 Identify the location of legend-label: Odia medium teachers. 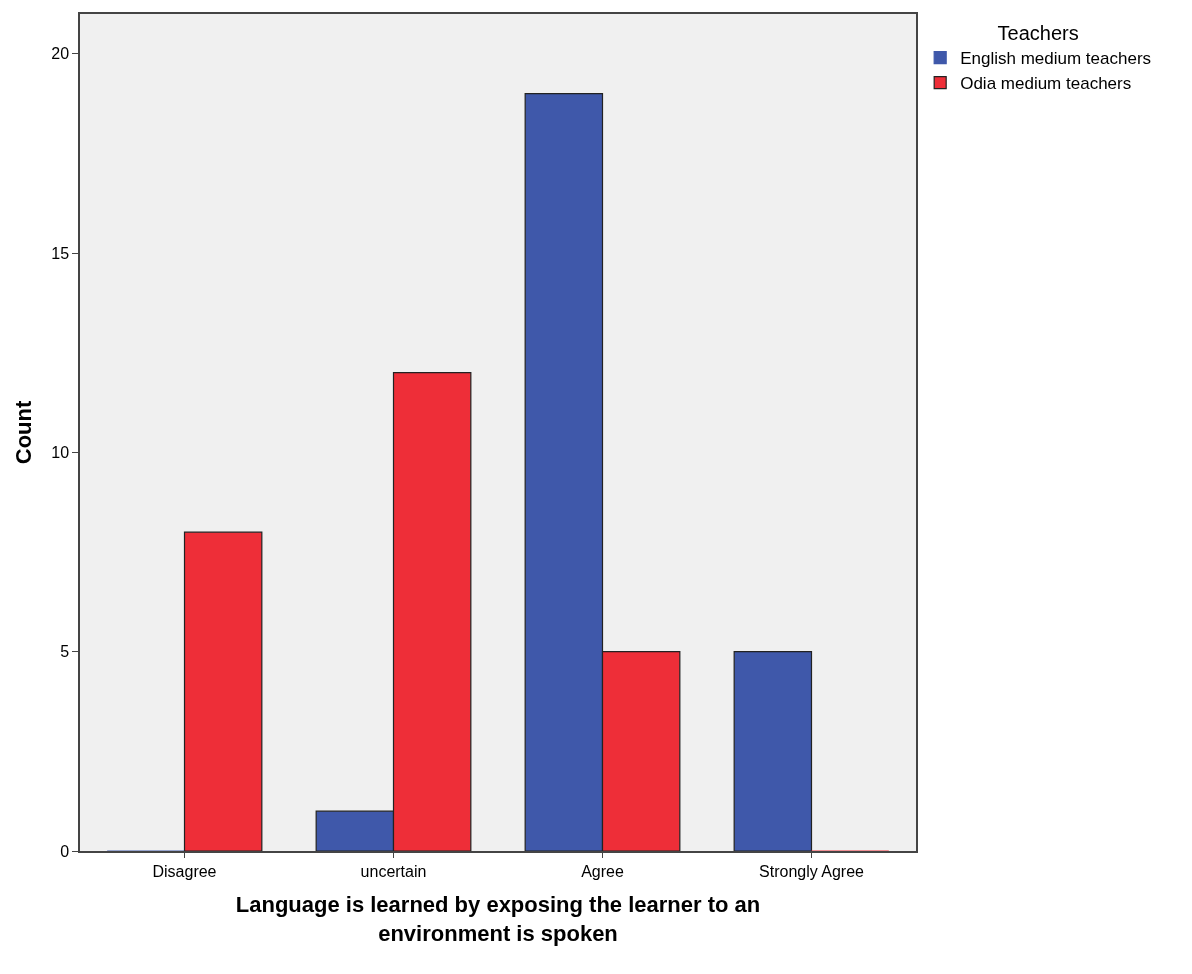
(1046, 84).